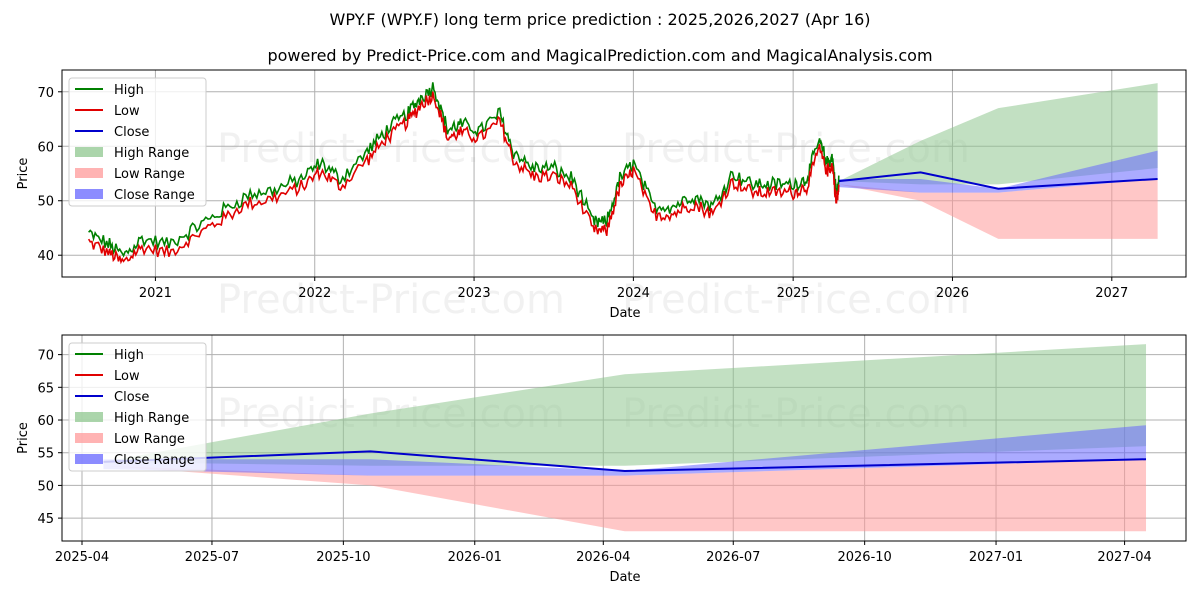  Describe the element at coordinates (633, 293) in the screenshot. I see `x-tick-label: 2024` at that location.